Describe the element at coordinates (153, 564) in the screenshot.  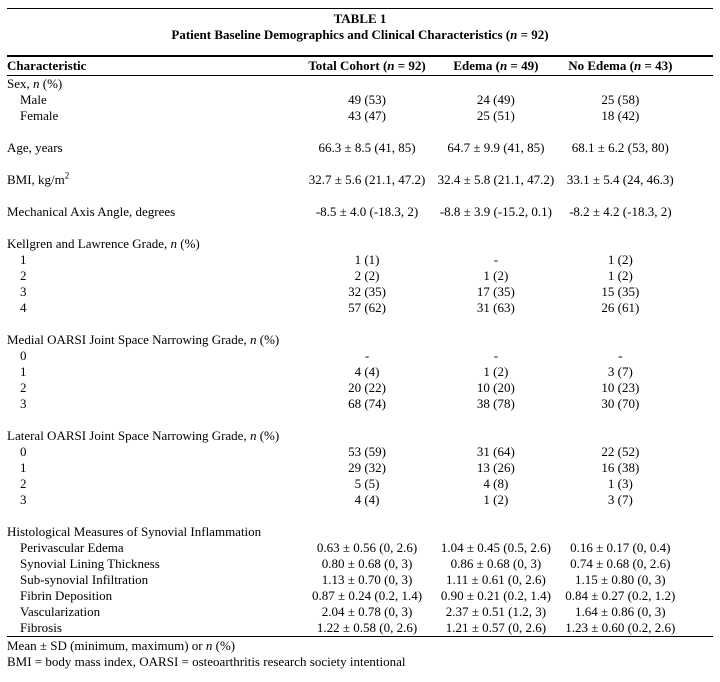
I see `row-label: Synovial Lining Thickness` at that location.